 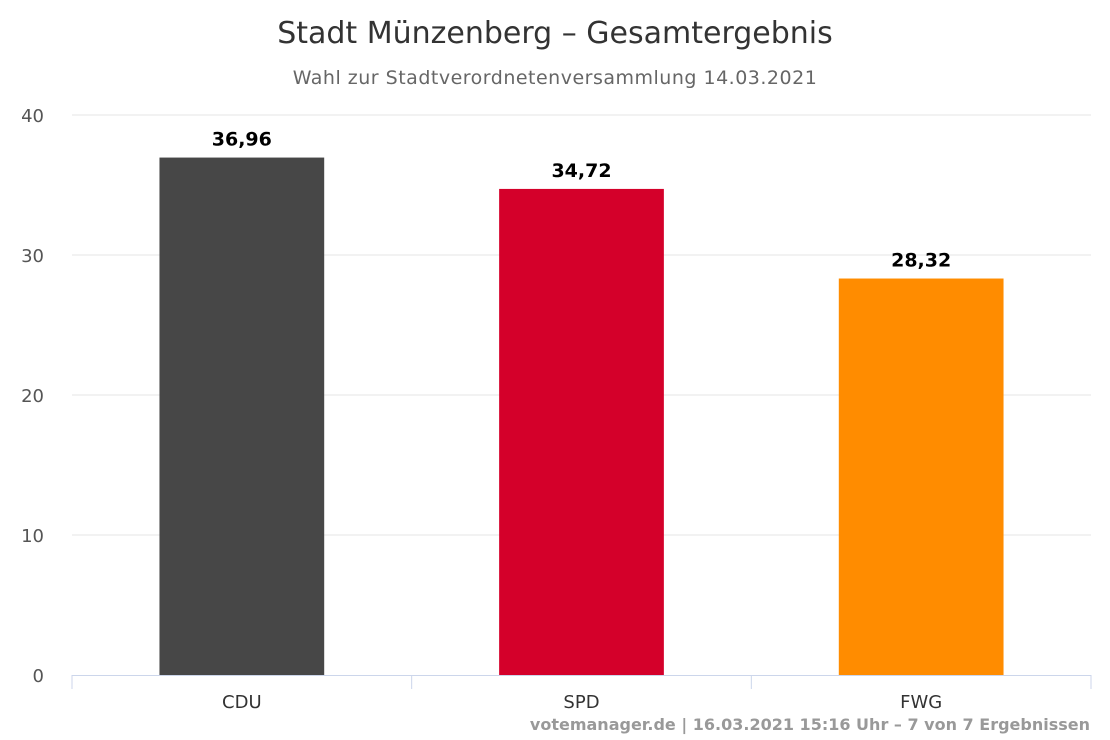 I want to click on bar-fwg, so click(x=921, y=476).